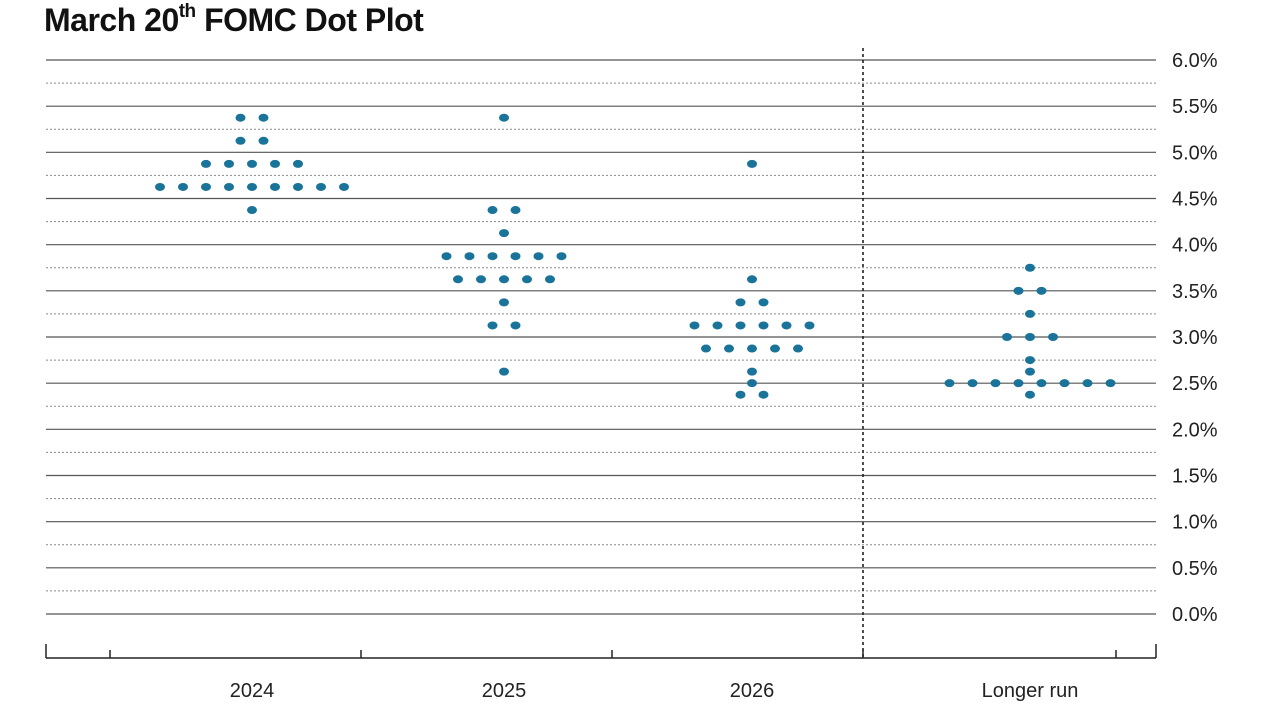 The height and width of the screenshot is (720, 1280). Describe the element at coordinates (187, 12) in the screenshot. I see `chart-title-superscript: th` at that location.